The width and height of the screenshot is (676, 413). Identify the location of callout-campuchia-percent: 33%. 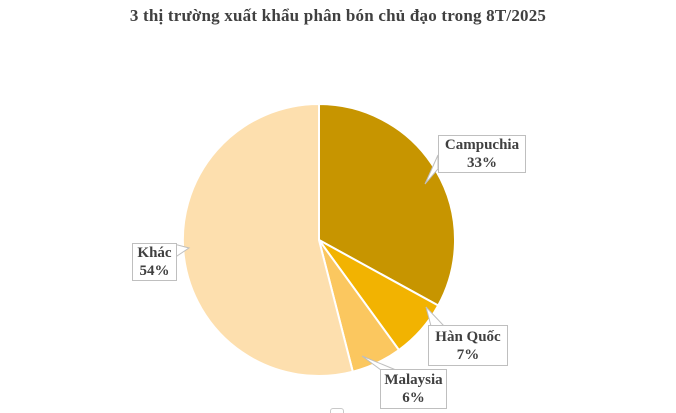
(482, 163).